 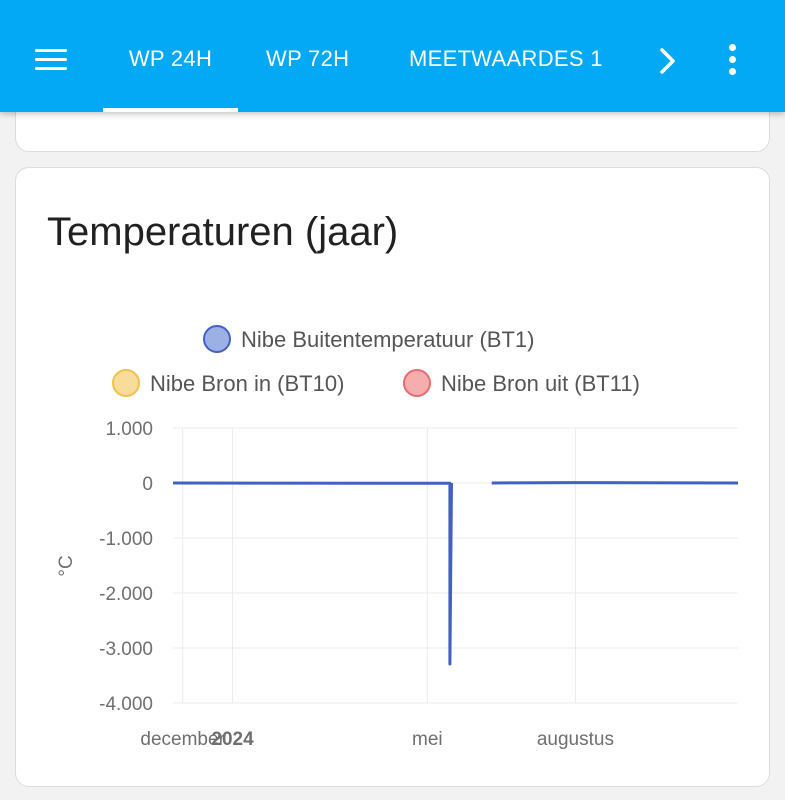 What do you see at coordinates (417, 383) in the screenshot?
I see `legend-swatch-bt11` at bounding box center [417, 383].